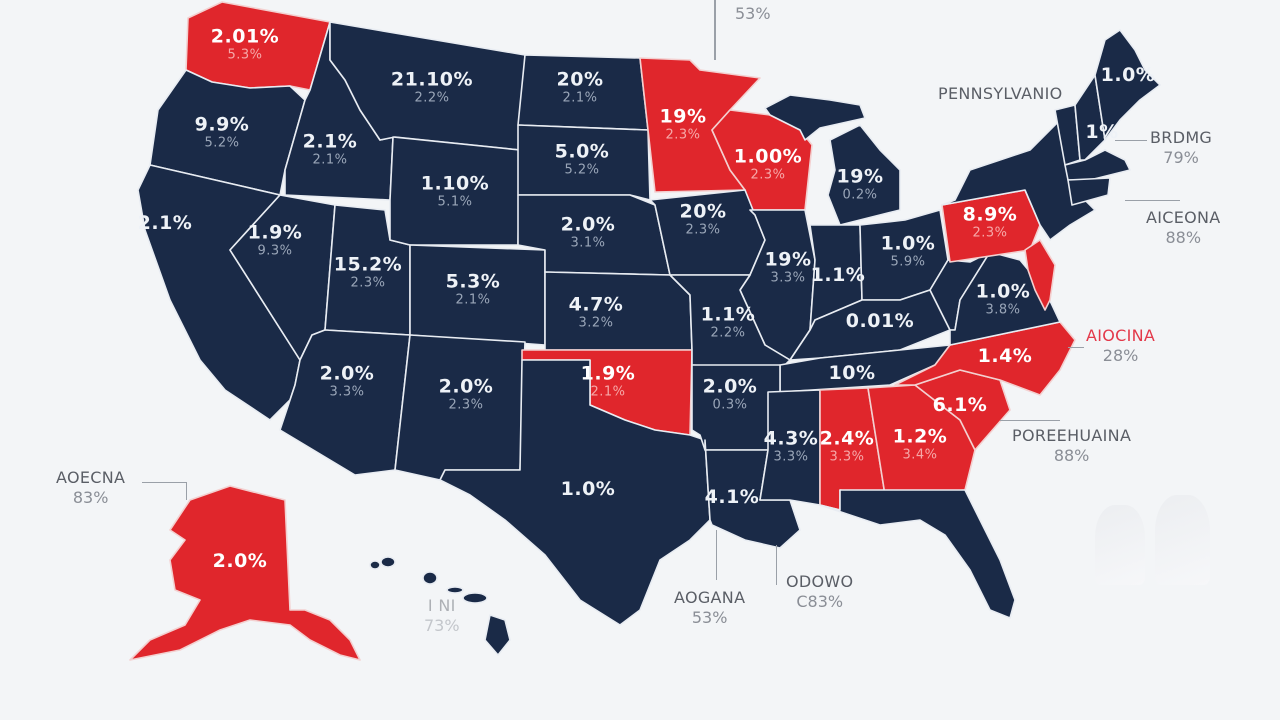 This screenshot has height=720, width=1280. Describe the element at coordinates (707, 232) in the screenshot. I see `state-IA` at that location.